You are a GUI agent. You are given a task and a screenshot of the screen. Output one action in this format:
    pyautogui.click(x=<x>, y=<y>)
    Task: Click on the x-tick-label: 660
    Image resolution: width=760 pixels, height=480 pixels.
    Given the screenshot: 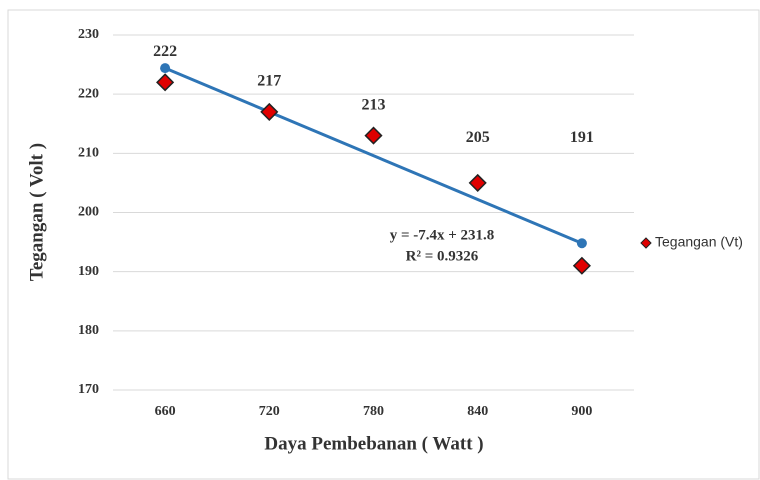 What is the action you would take?
    pyautogui.click(x=165, y=411)
    